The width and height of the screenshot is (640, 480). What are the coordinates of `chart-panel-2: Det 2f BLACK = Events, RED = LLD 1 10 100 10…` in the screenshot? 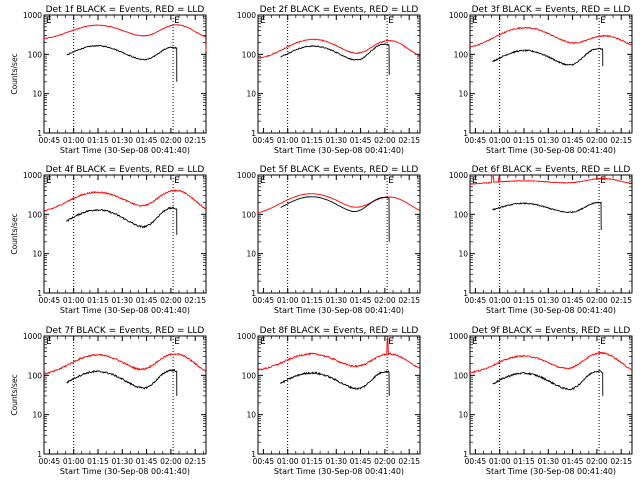 It's located at (329, 80).